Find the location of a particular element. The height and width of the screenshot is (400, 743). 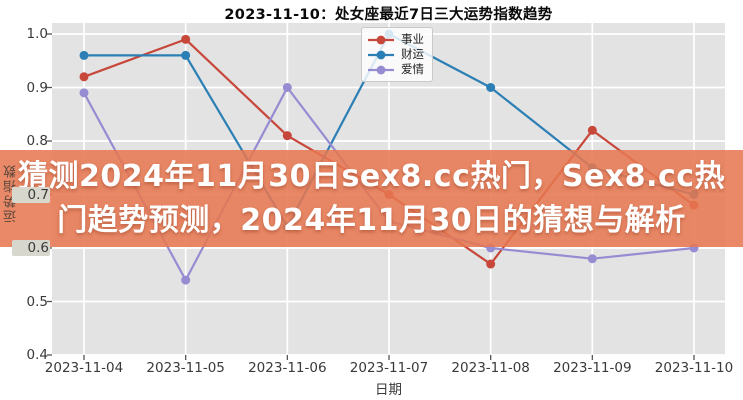

y-tick-label: 0.5 is located at coordinates (37, 301).